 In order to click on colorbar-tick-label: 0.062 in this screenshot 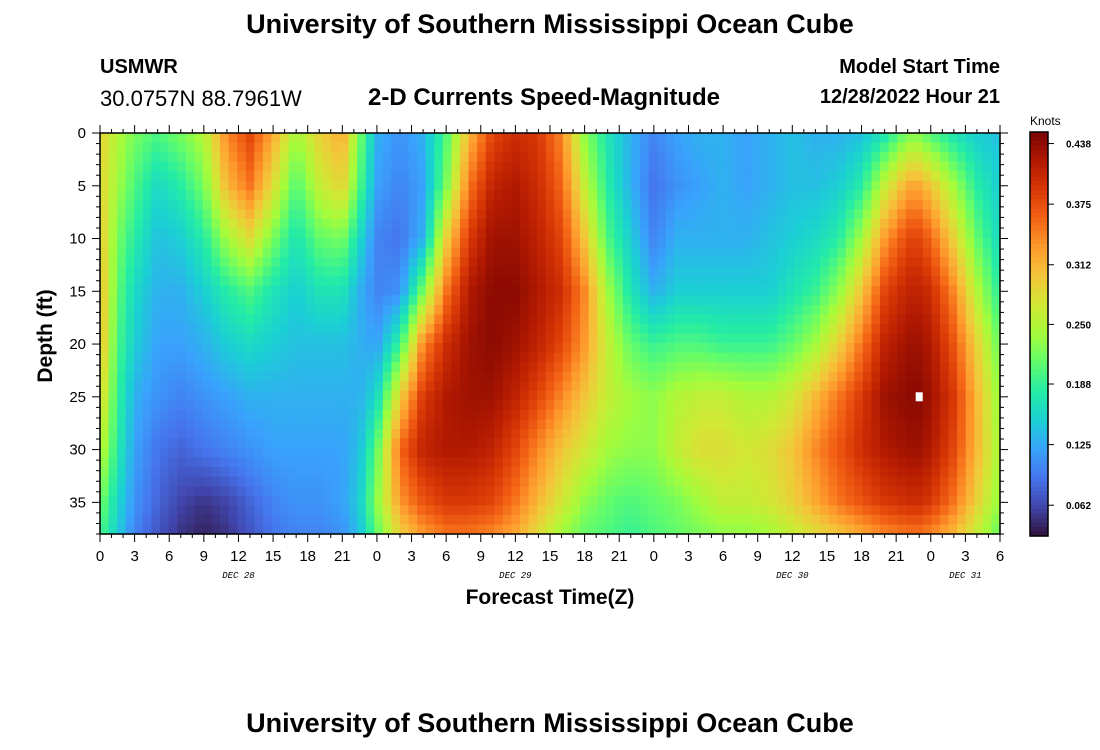, I will do `click(1078, 506)`.